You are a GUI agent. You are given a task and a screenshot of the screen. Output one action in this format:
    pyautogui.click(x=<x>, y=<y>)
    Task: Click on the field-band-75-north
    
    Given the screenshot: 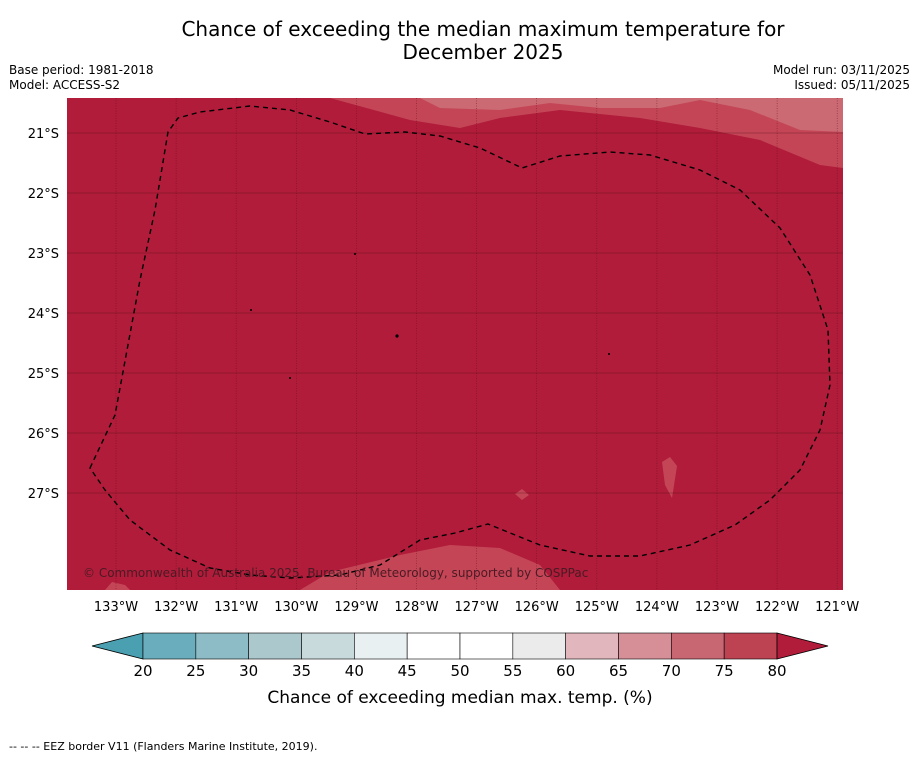 What is the action you would take?
    pyautogui.click(x=571, y=133)
    